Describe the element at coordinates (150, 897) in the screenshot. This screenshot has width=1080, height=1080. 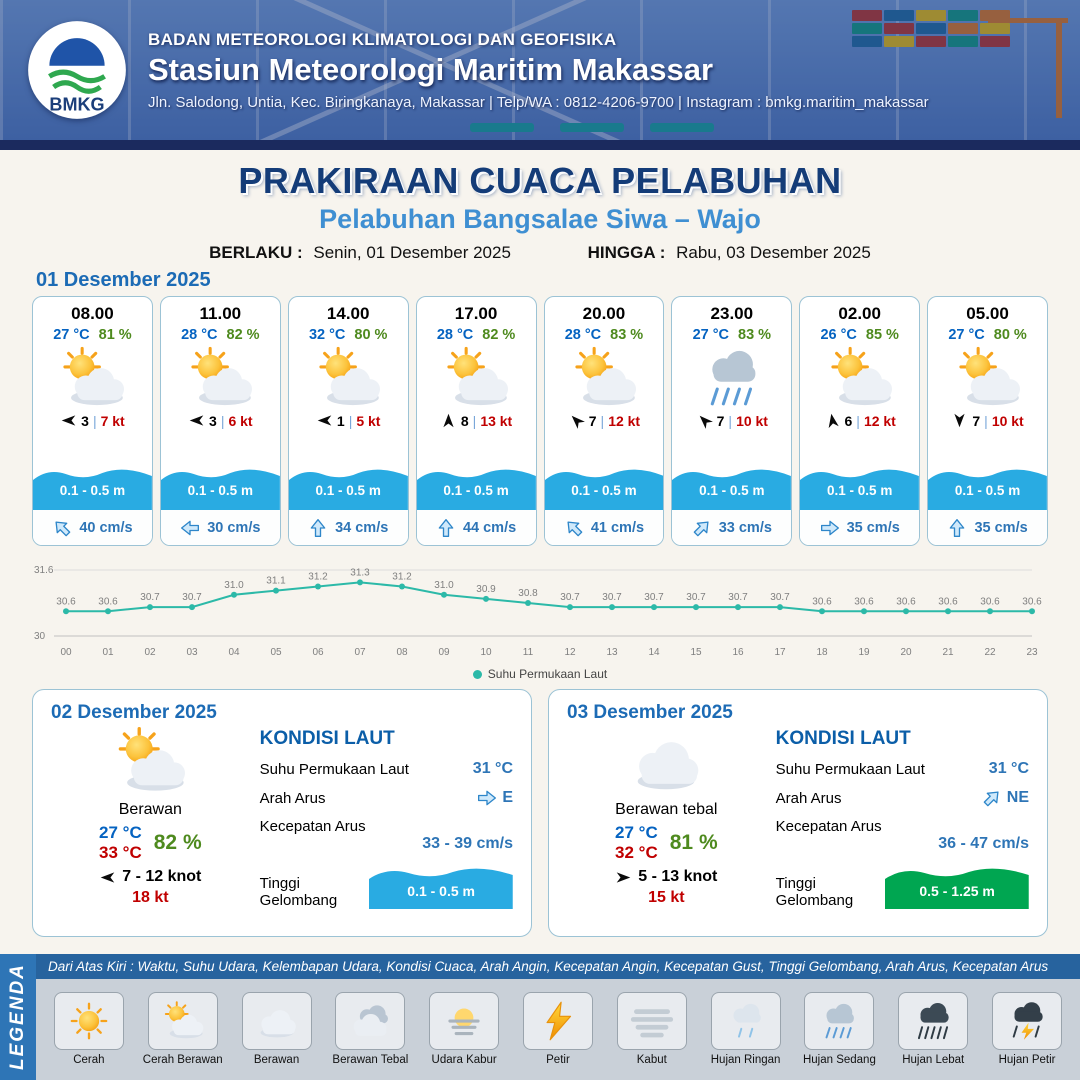
I see `gust: 18 kt` at that location.